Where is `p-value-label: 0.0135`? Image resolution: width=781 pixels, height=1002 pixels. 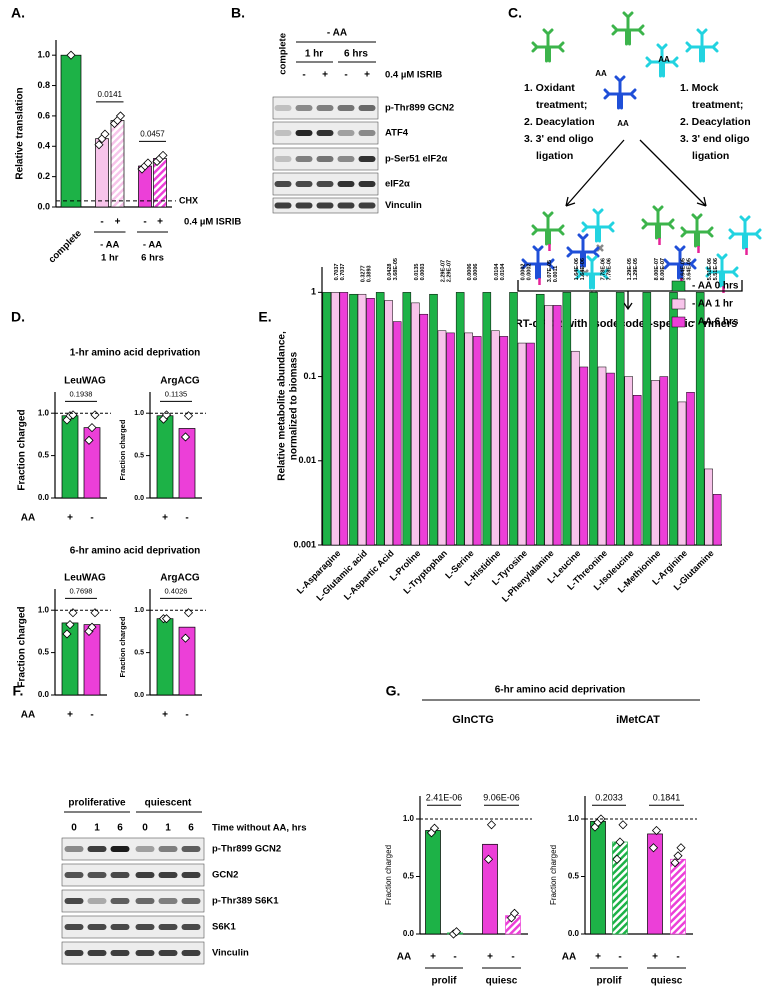 p-value-label: 0.0135 is located at coordinates (417, 272).